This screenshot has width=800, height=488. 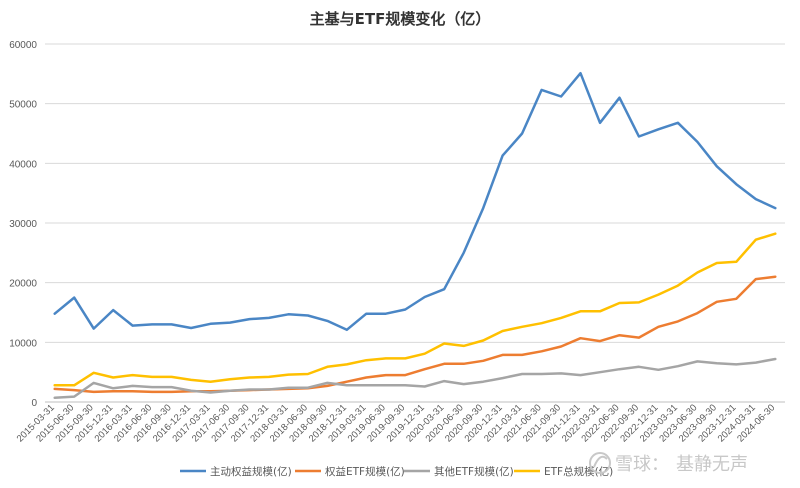 I want to click on y-axis: 0 10000 20000 30000 40000 50000 60000, so click(x=23, y=224).